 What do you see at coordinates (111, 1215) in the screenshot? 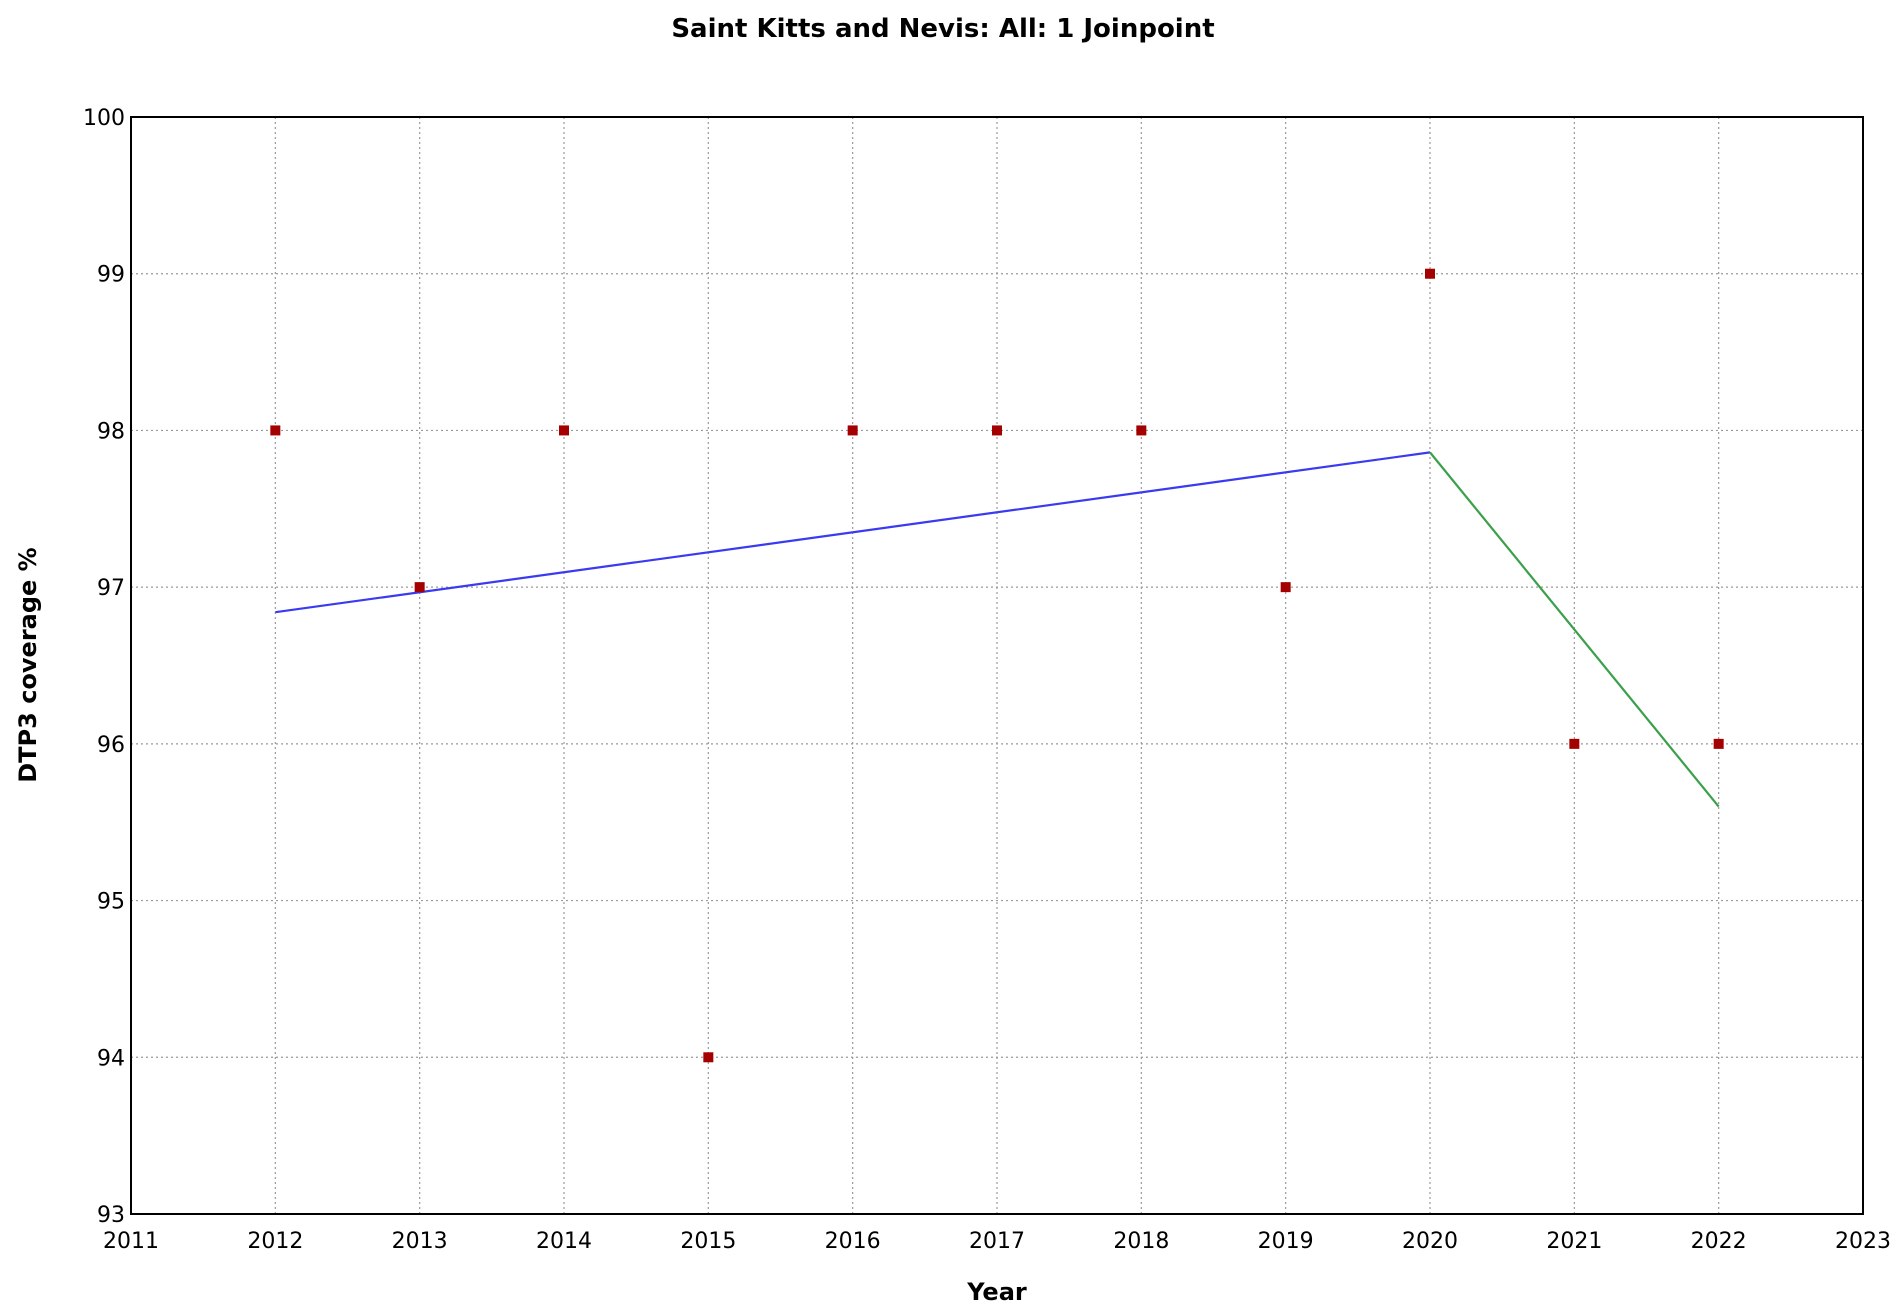
I see `y-tick-label: 93` at bounding box center [111, 1215].